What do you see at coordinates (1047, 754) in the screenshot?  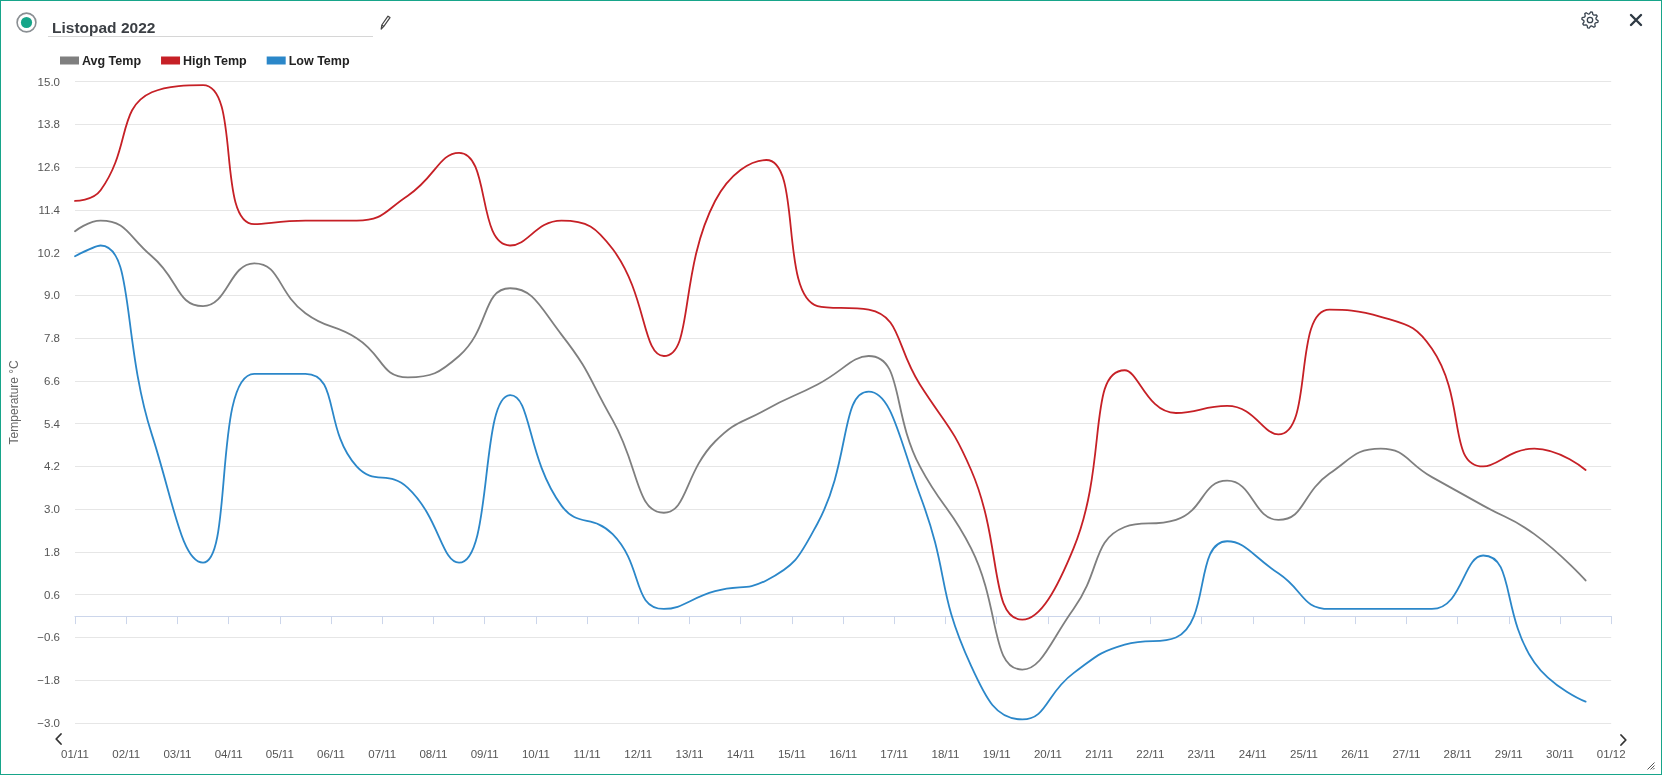 I see `x-tick-label: 20/11` at bounding box center [1047, 754].